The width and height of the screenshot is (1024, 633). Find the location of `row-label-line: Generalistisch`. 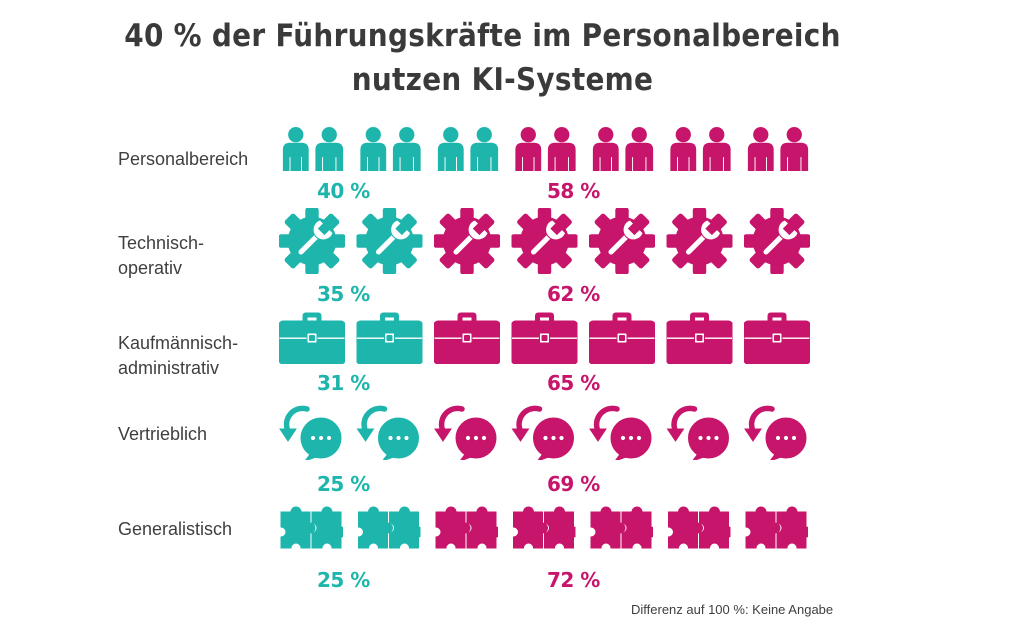

row-label-line: Generalistisch is located at coordinates (175, 529).